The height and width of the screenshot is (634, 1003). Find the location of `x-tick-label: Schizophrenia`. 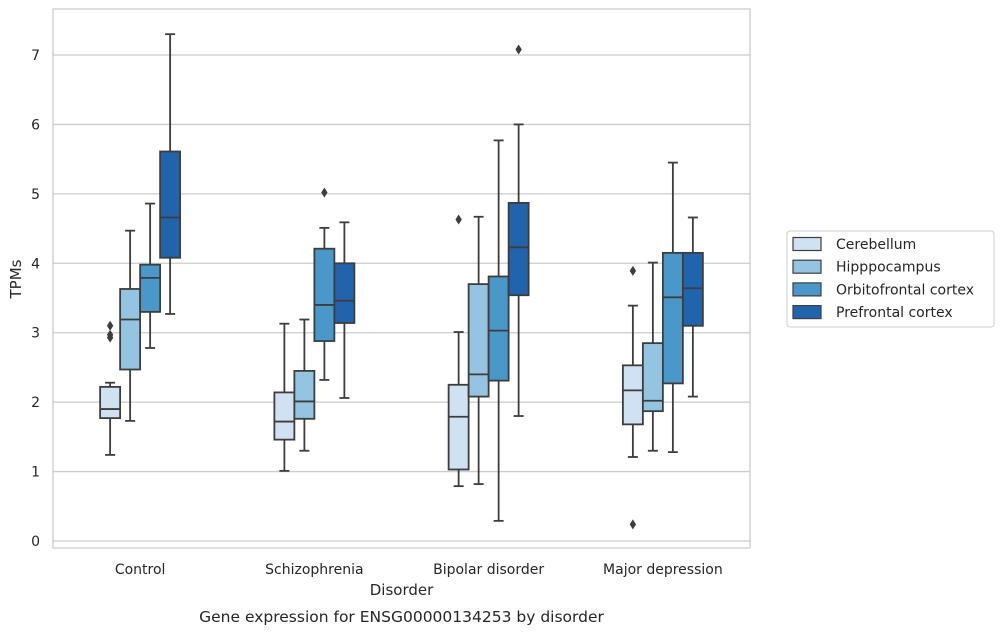

x-tick-label: Schizophrenia is located at coordinates (314, 570).